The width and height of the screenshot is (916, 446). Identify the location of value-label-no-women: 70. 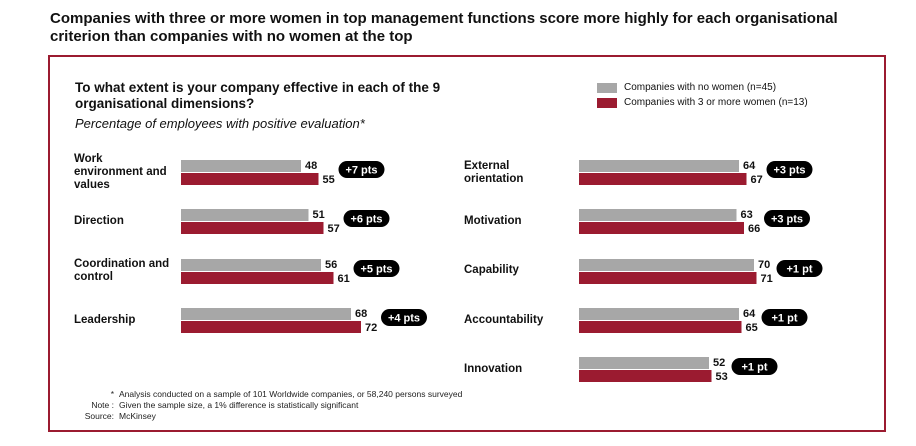
(764, 265).